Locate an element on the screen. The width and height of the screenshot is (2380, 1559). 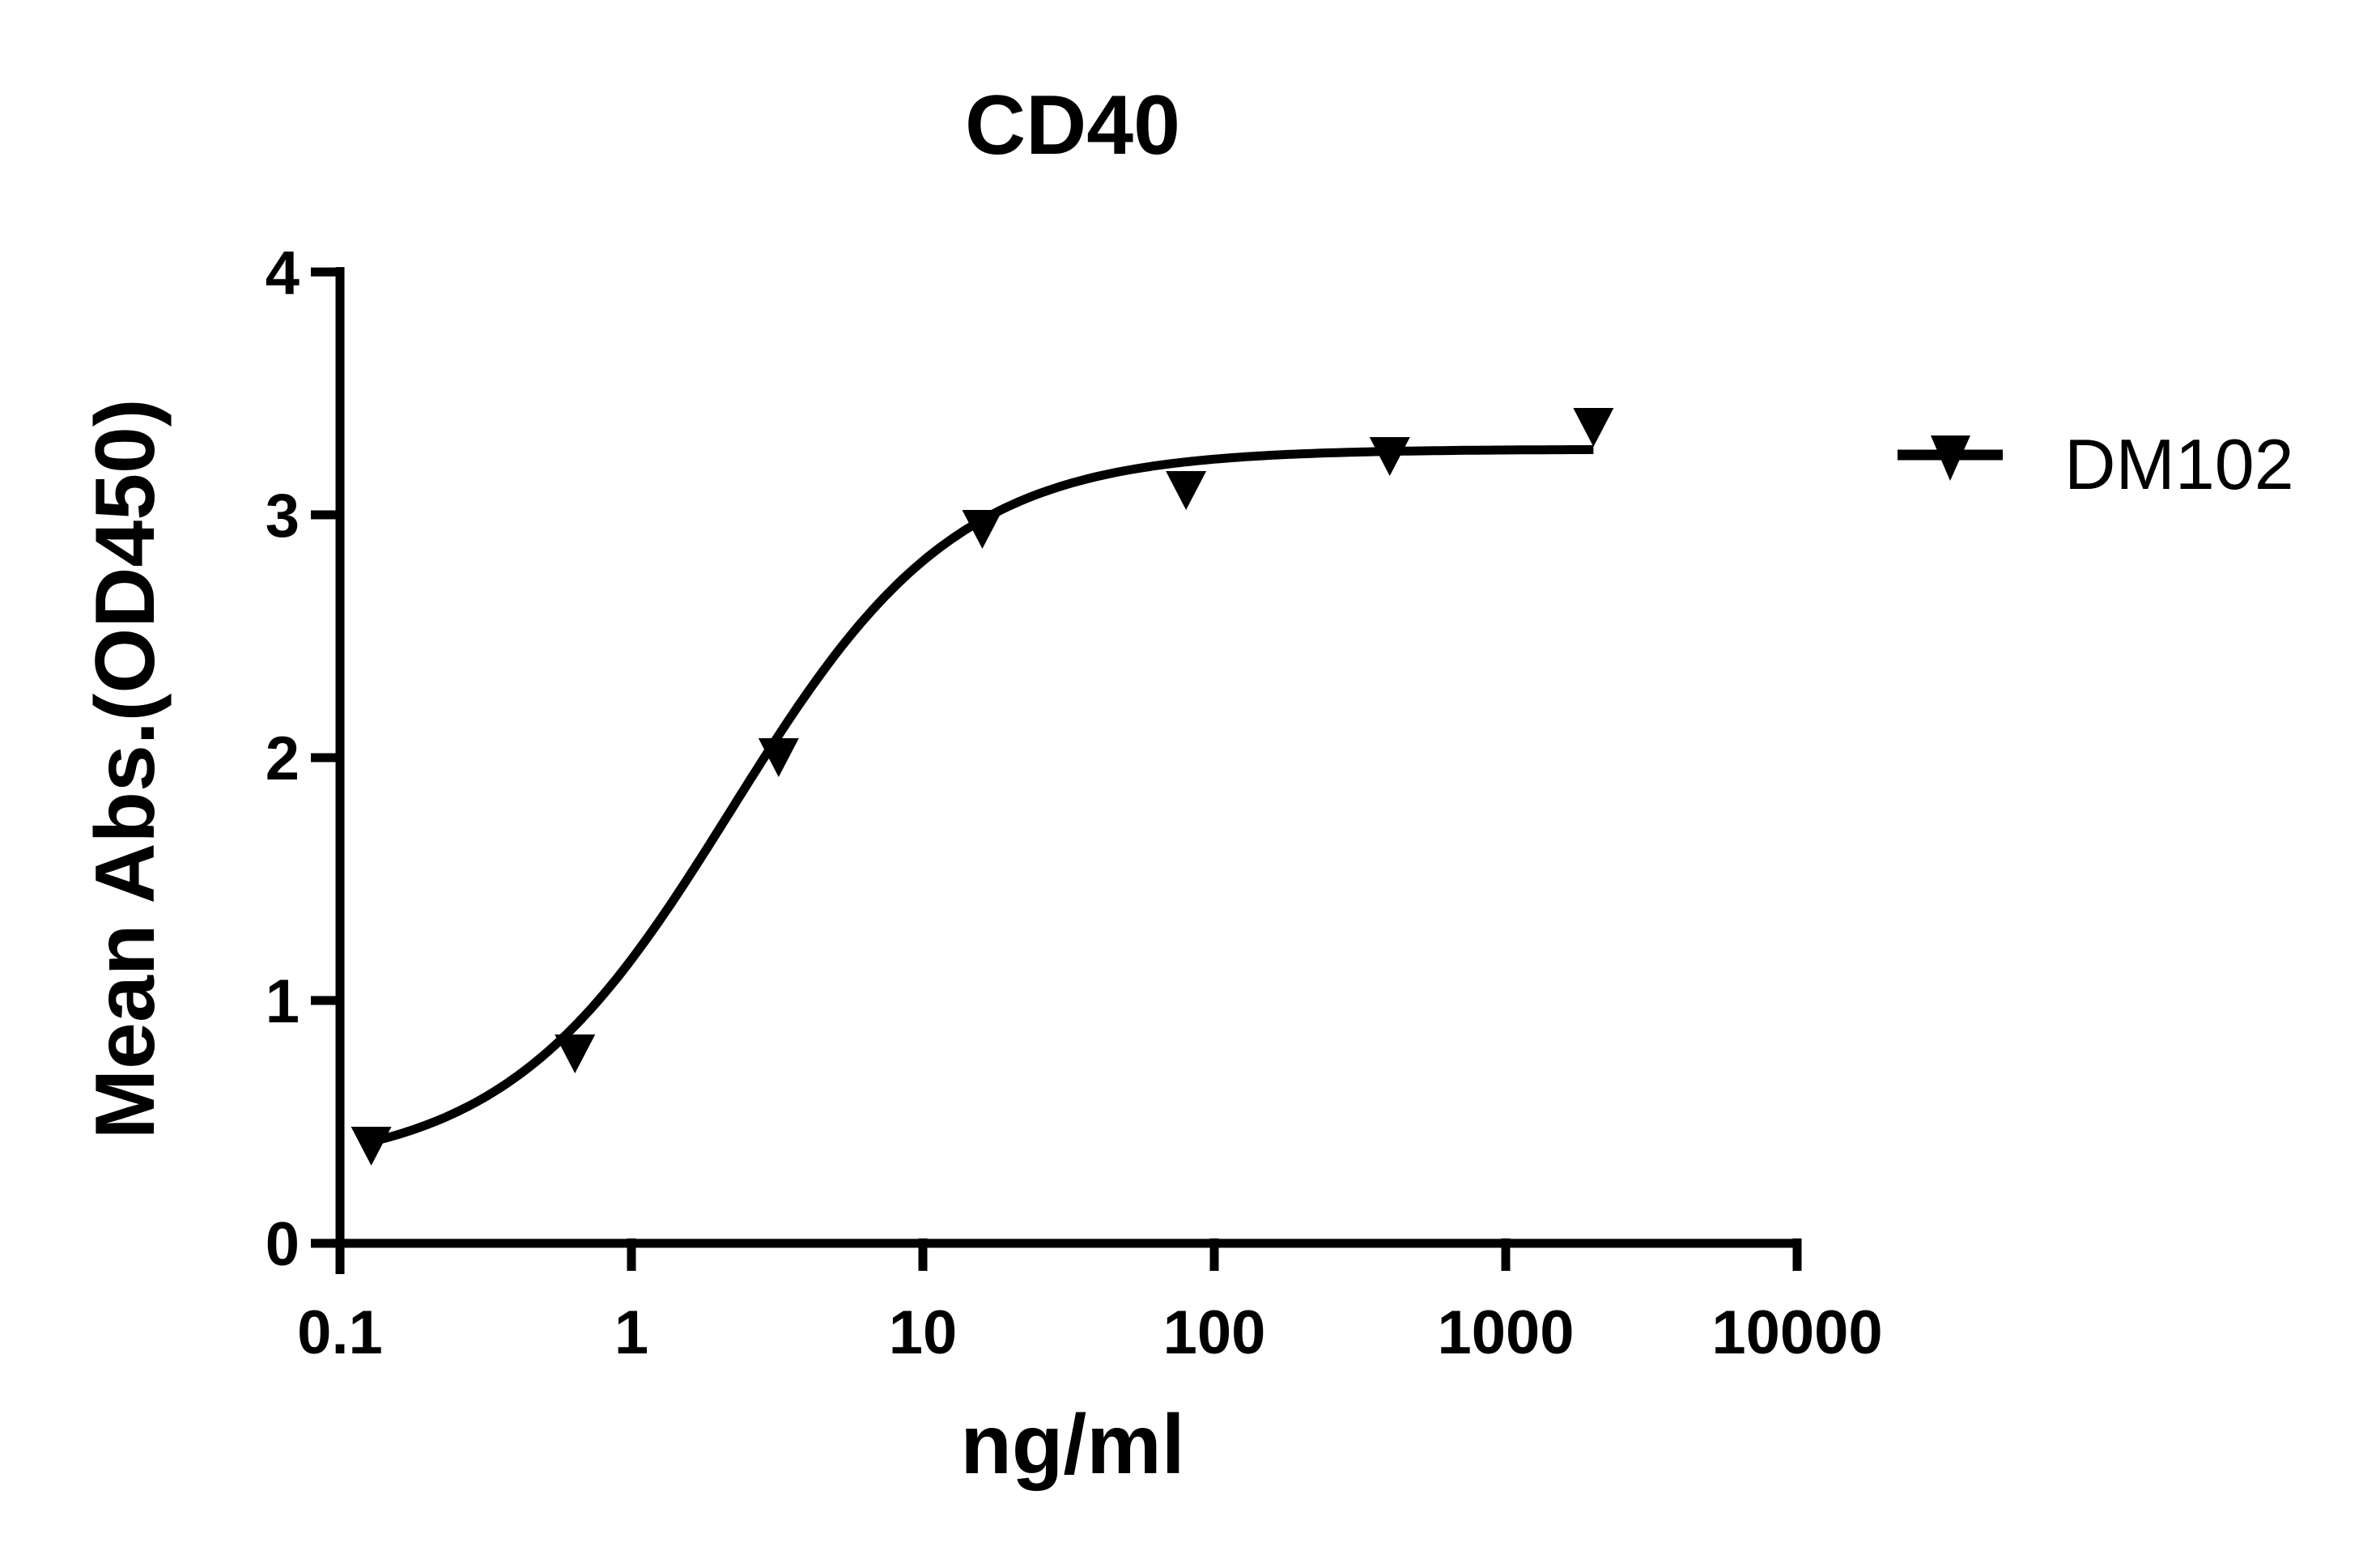
legend-item: DM102 is located at coordinates (2096, 464).